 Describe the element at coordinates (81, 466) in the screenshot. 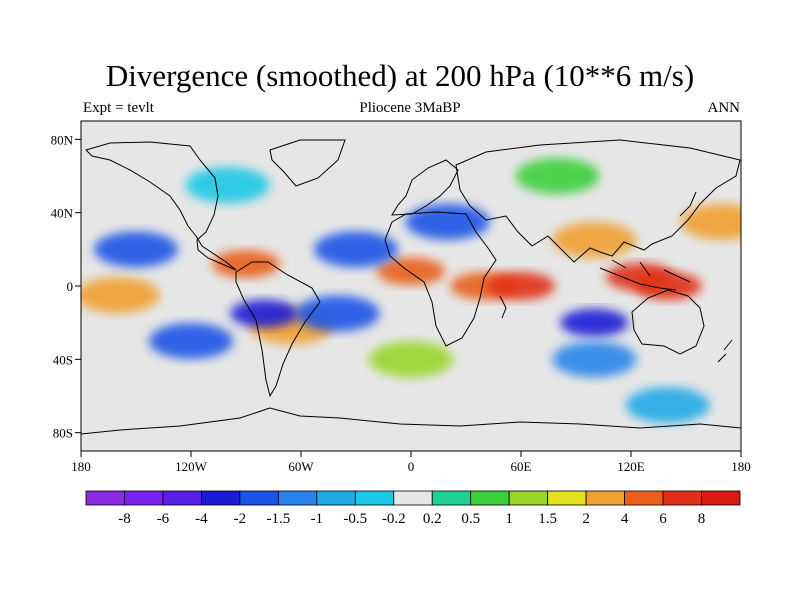

I see `x-tick-label-0: 180` at that location.